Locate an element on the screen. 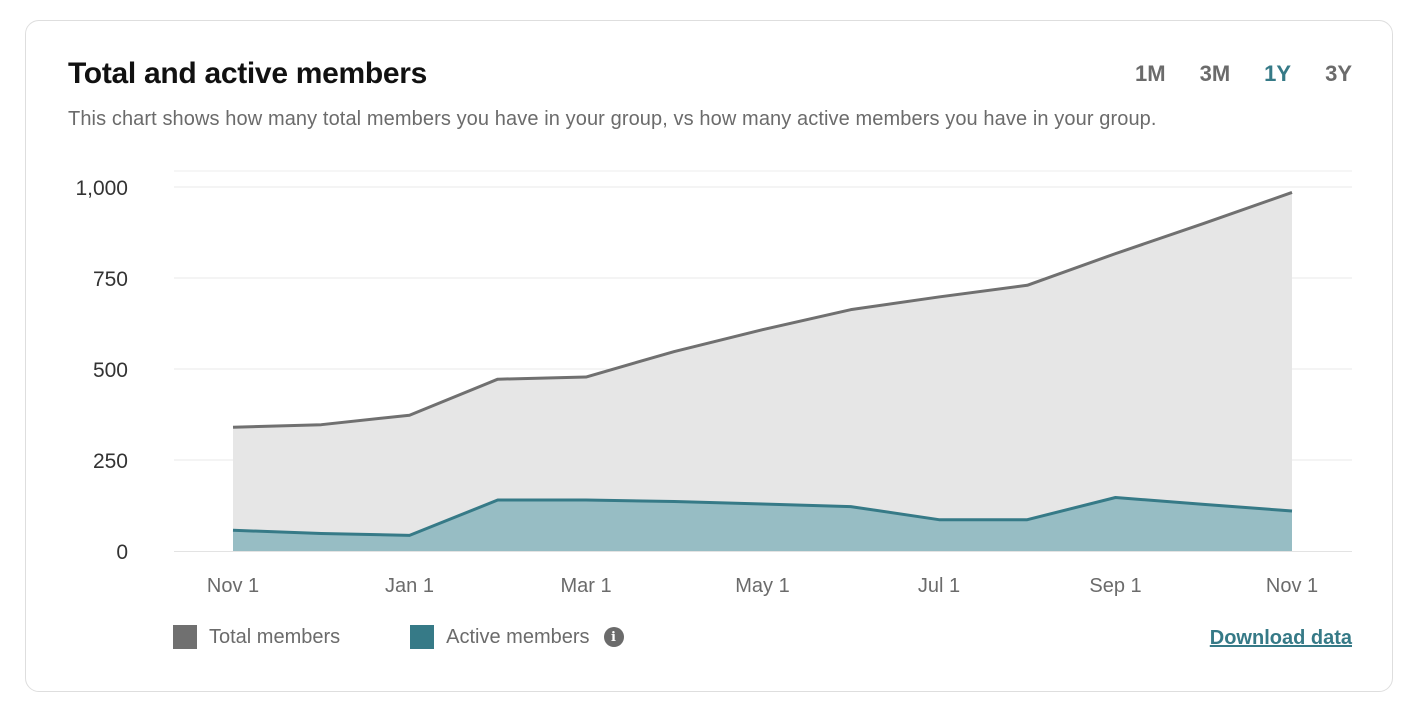 This screenshot has width=1424, height=722. range-3m: 3M is located at coordinates (1215, 73).